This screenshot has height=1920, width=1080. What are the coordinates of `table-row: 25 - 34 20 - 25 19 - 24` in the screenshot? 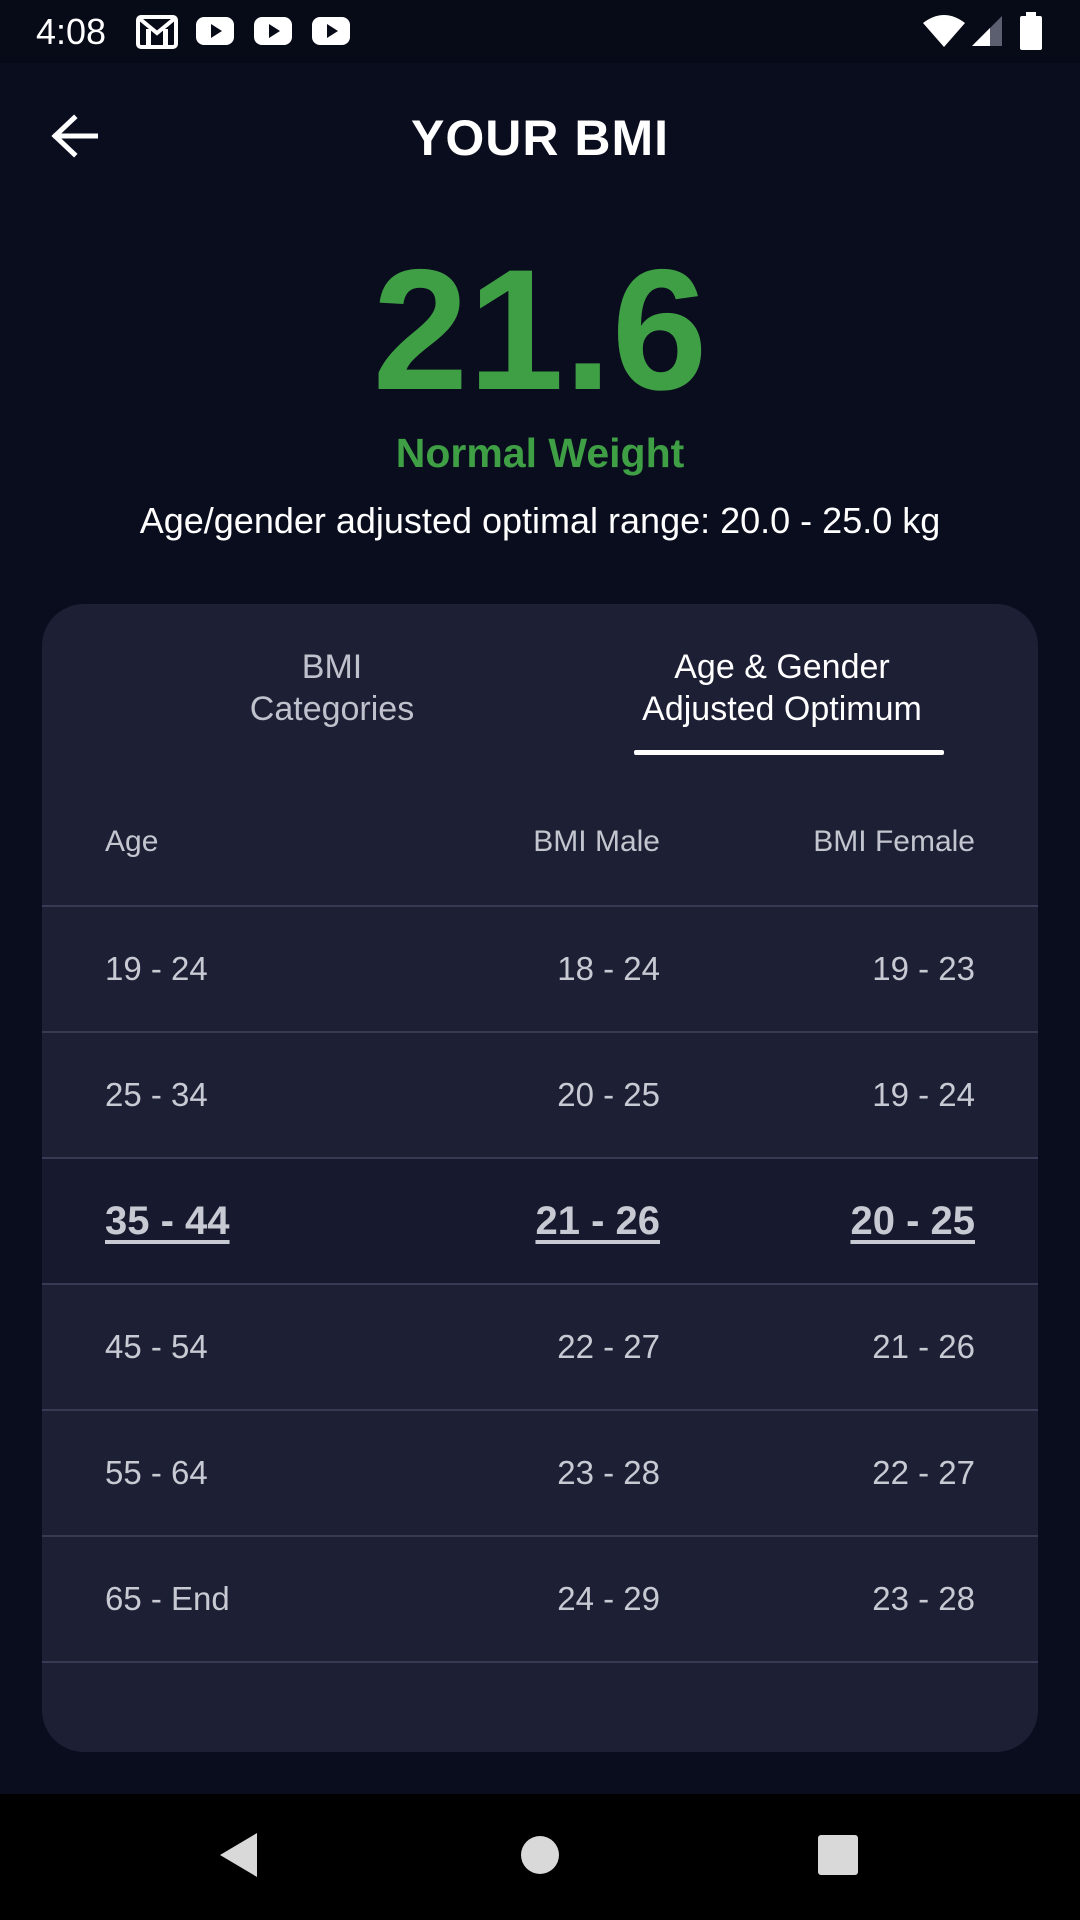 It's located at (540, 1096).